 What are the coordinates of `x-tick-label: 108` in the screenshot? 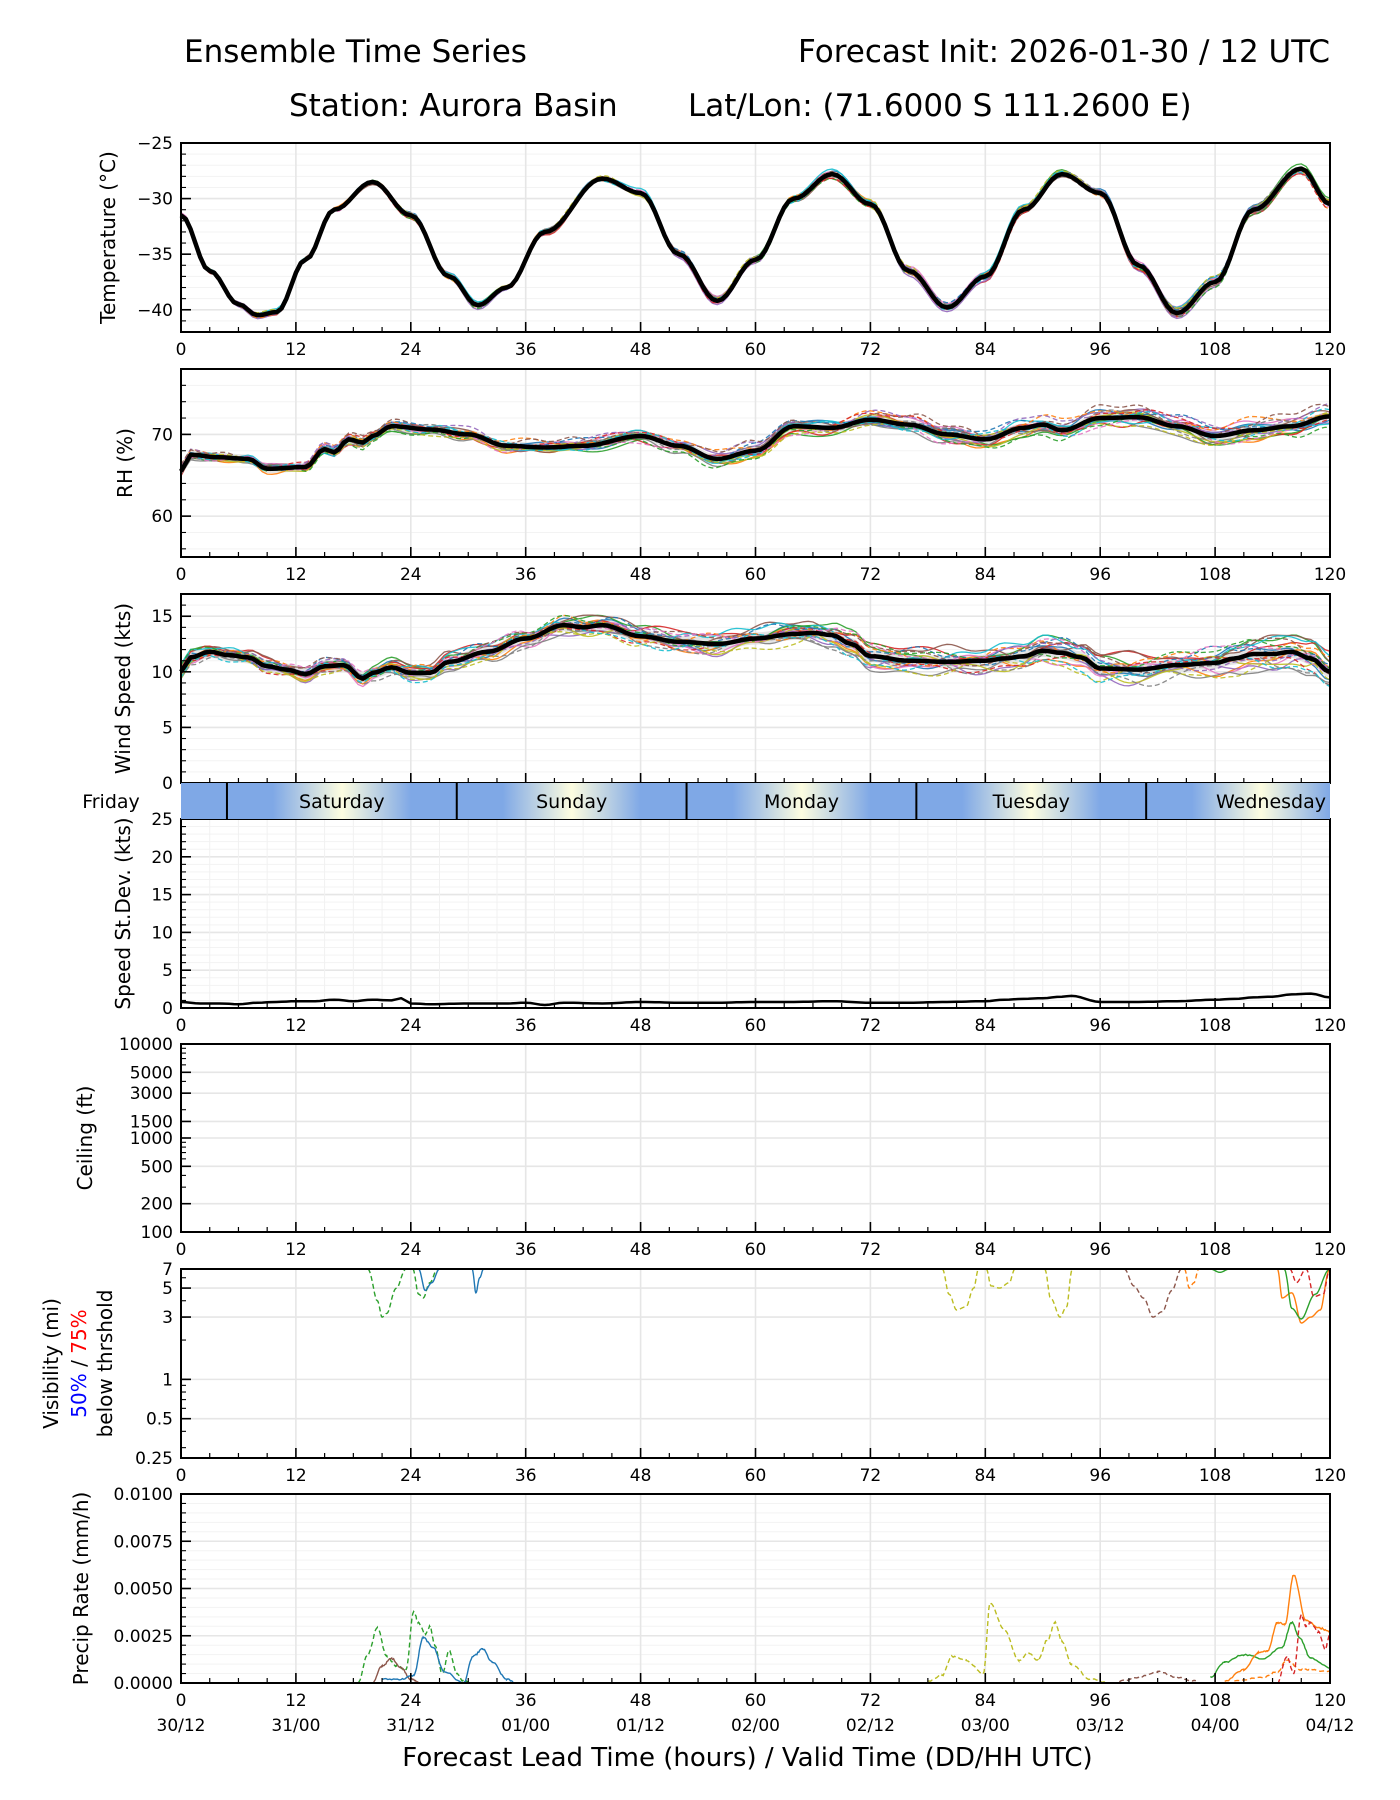 It's located at (1215, 575).